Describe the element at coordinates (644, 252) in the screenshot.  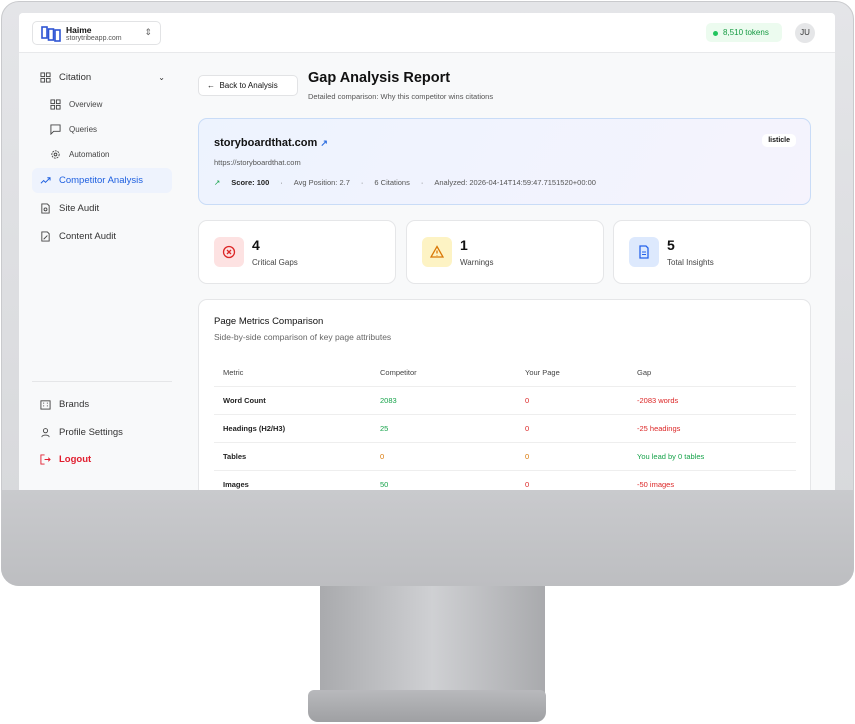
I see `document-icon` at that location.